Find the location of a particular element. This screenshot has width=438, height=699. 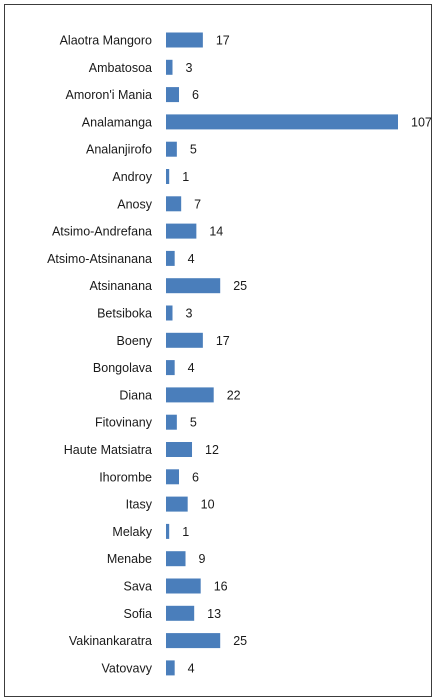

category-label: Itasy is located at coordinates (139, 505).